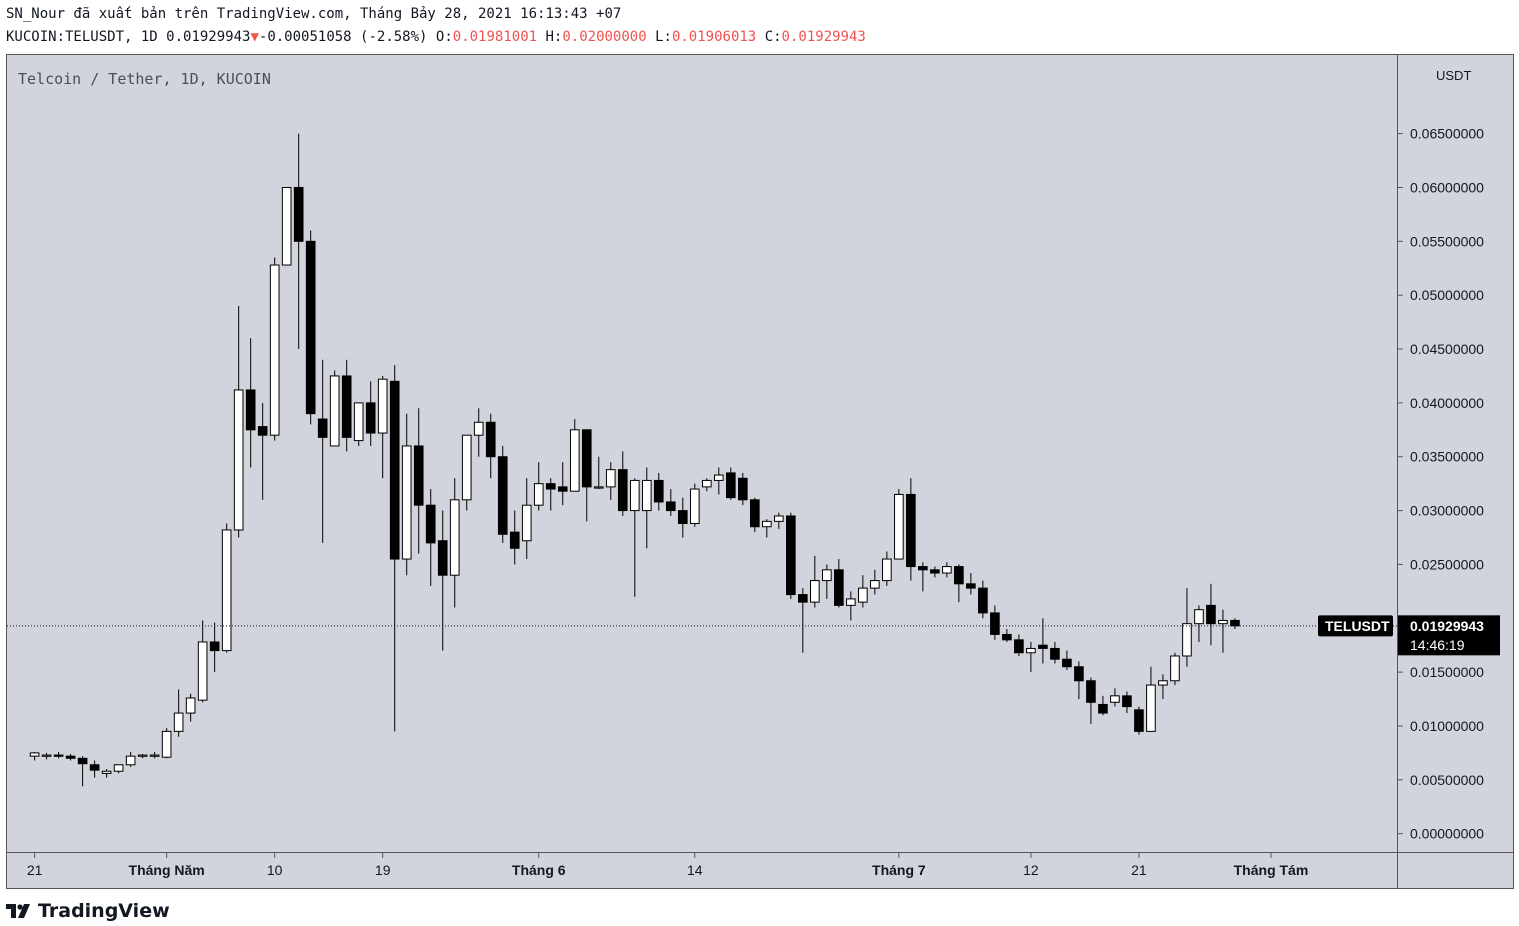  What do you see at coordinates (1447, 672) in the screenshot?
I see `price-tick-label: 0.01500000` at bounding box center [1447, 672].